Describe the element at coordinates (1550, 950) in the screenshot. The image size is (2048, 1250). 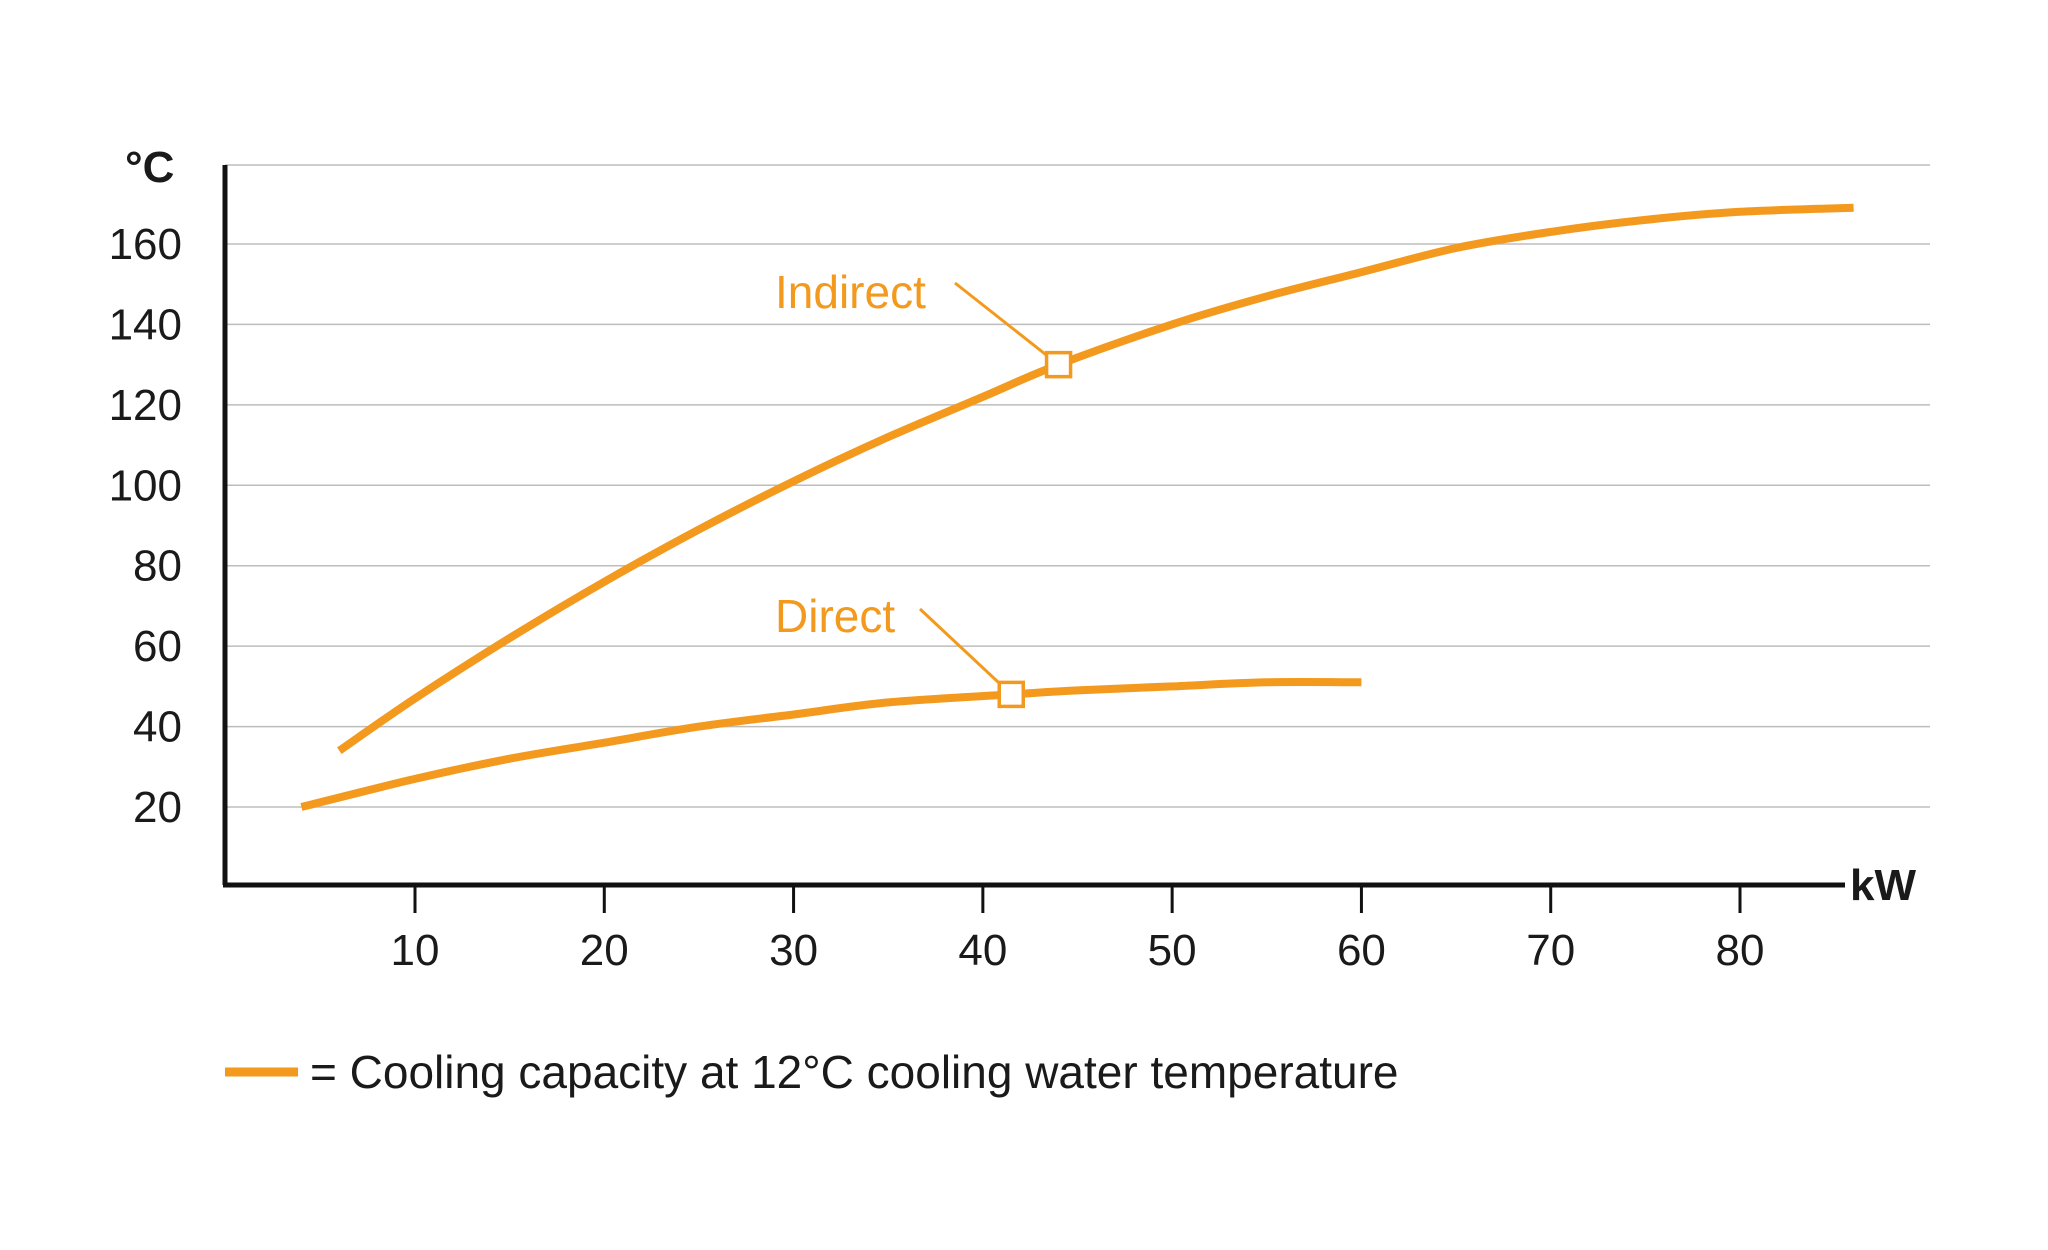
I see `x-tick-label-70: 70` at that location.